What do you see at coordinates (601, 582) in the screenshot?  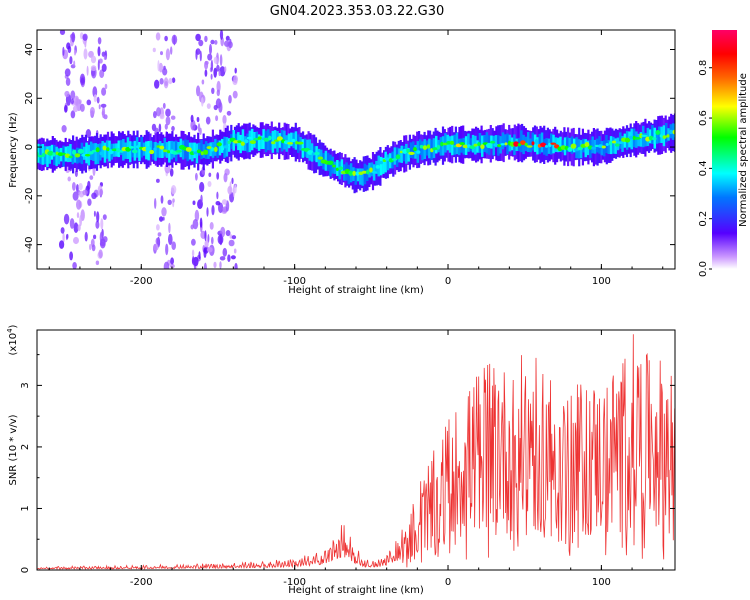 I see `snr-x-tick-label: 100` at bounding box center [601, 582].